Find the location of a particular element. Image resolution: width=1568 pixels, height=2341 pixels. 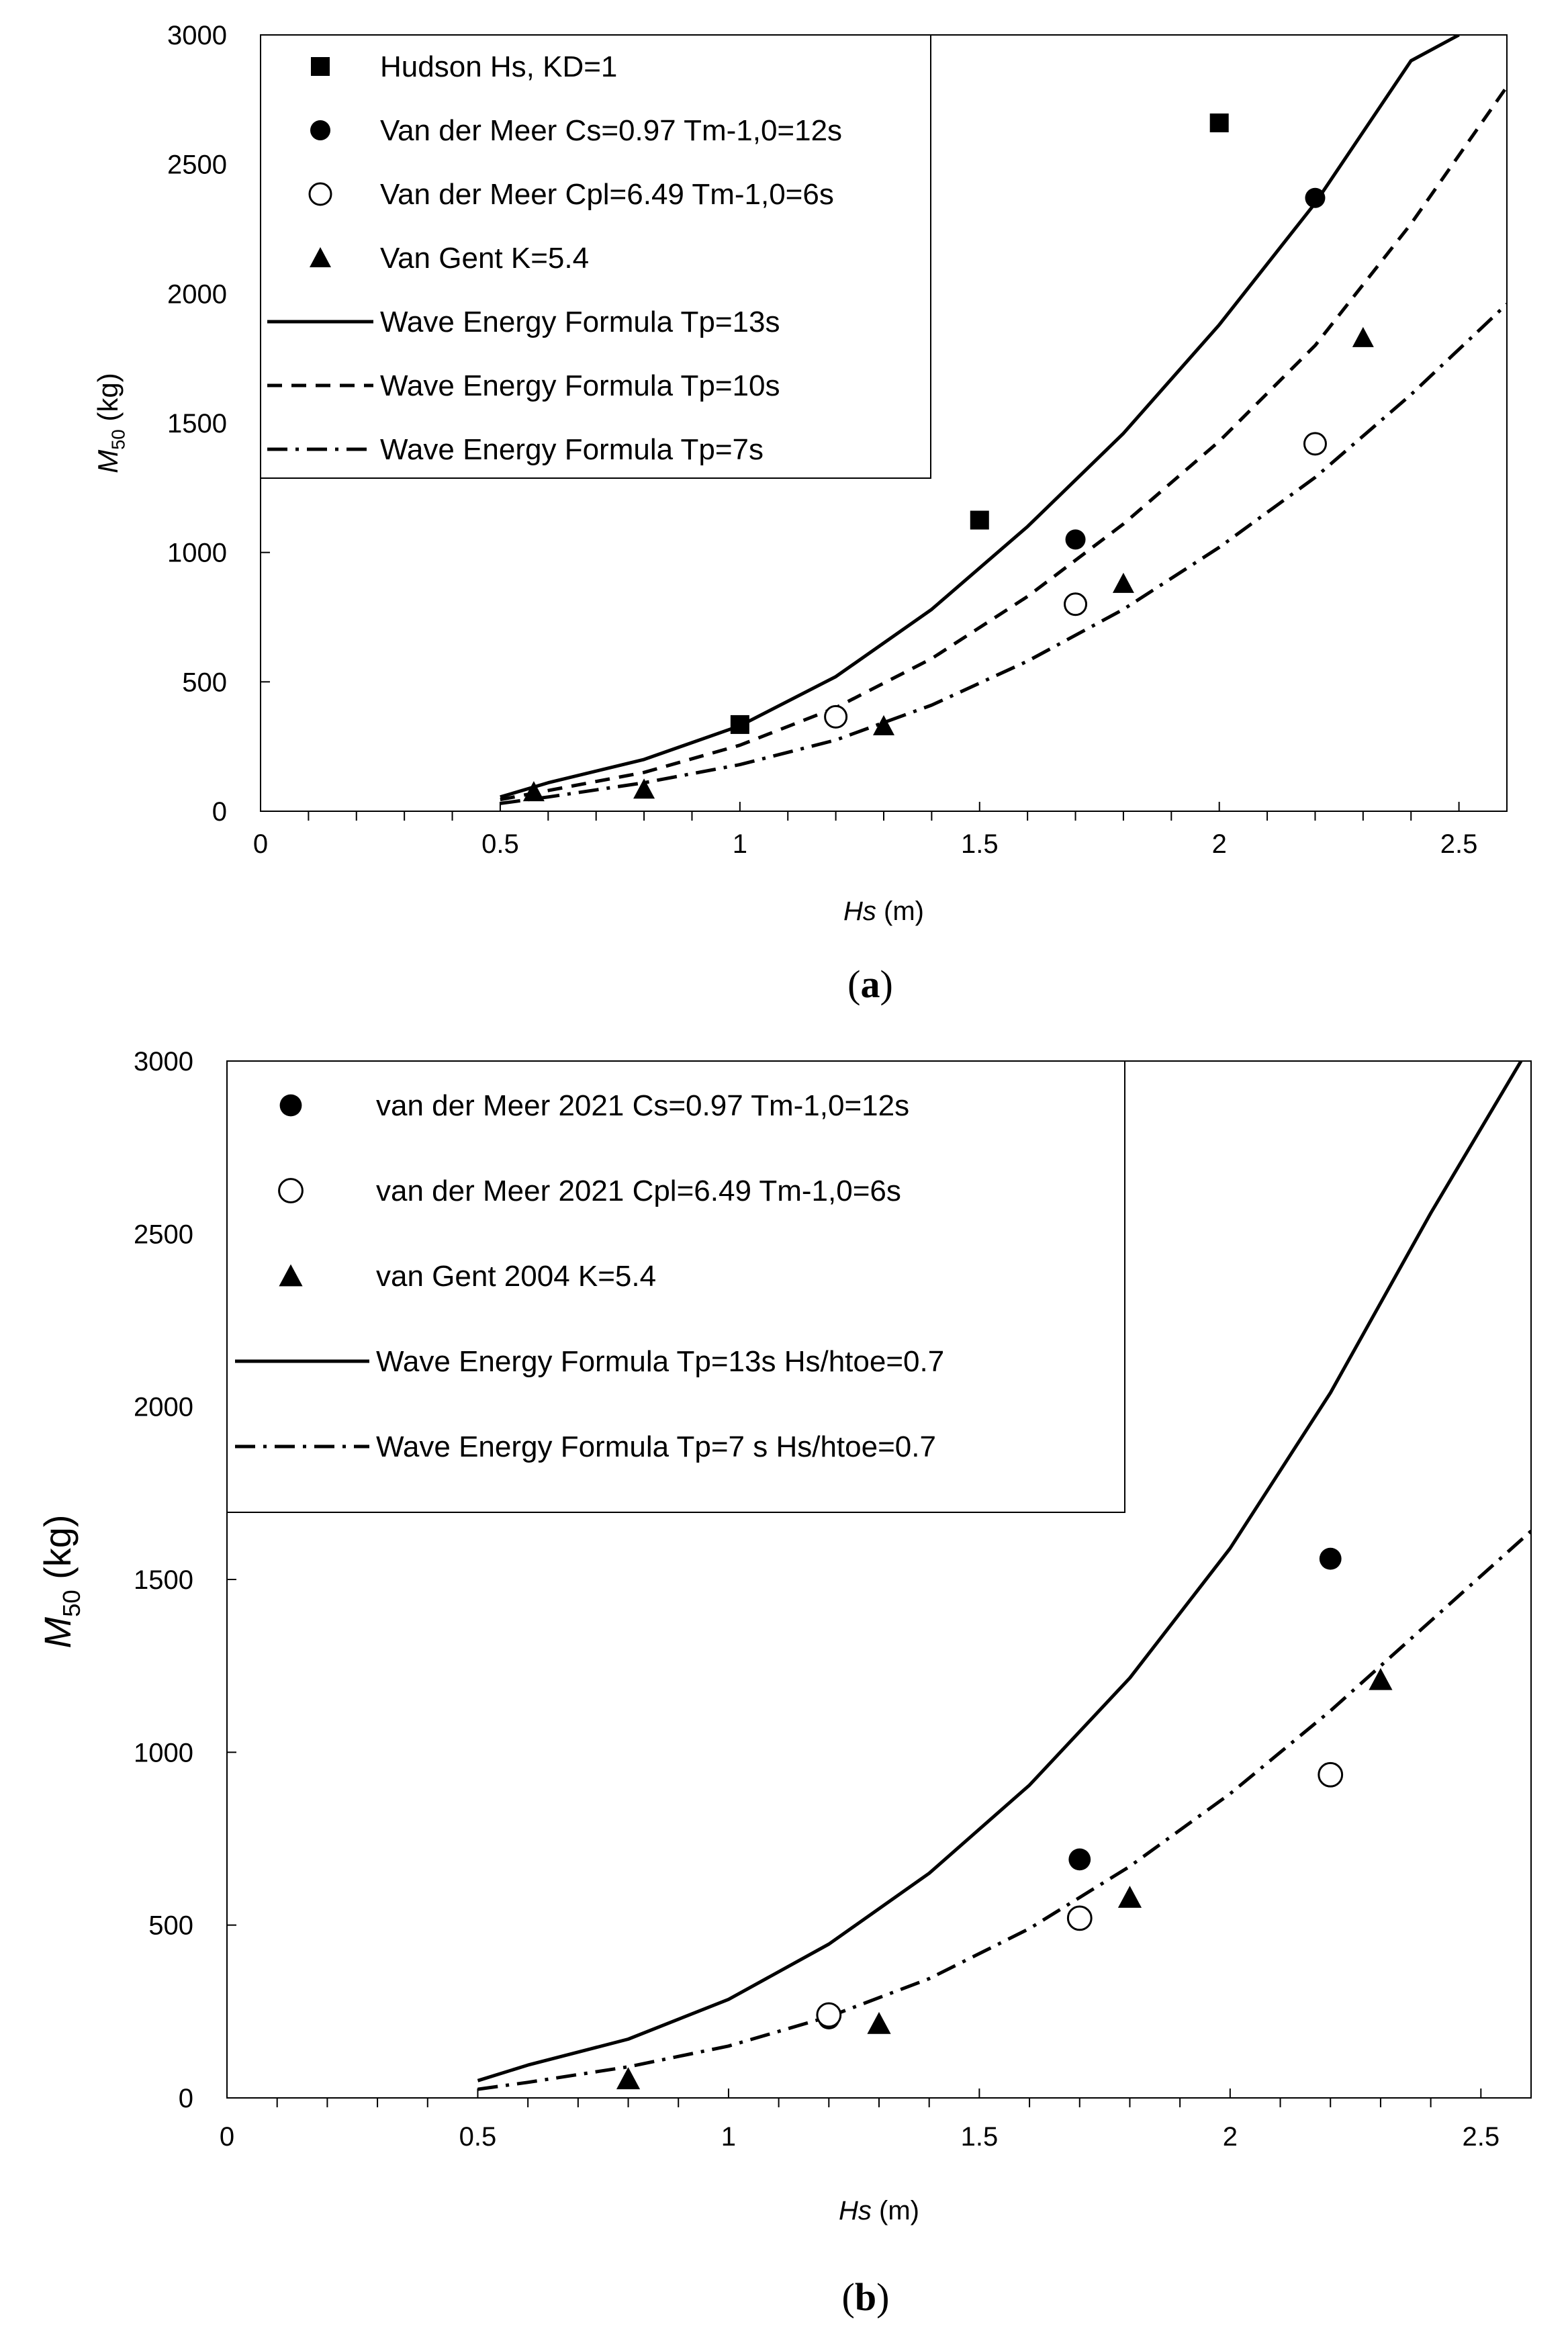

panel-caption: (a) is located at coordinates (870, 984).